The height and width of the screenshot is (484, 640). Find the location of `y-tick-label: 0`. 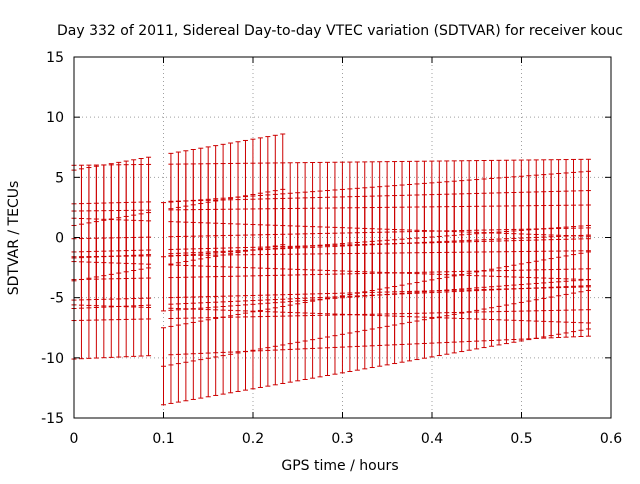

y-tick-label: 0 is located at coordinates (59, 239).